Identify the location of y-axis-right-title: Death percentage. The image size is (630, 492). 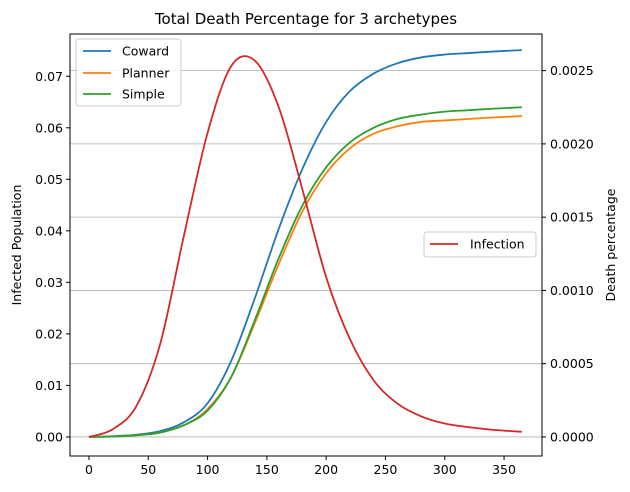
(610, 244).